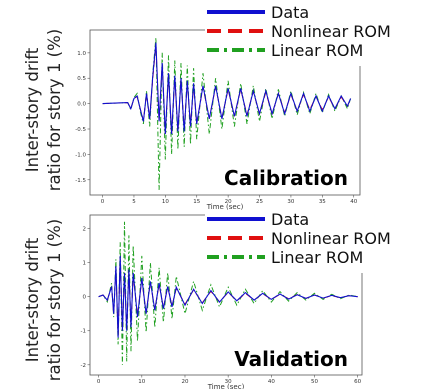 Image resolution: width=432 pixels, height=389 pixels. Describe the element at coordinates (32, 299) in the screenshot. I see `y-axis-label-bottom-line1: Inter-story drift` at that location.